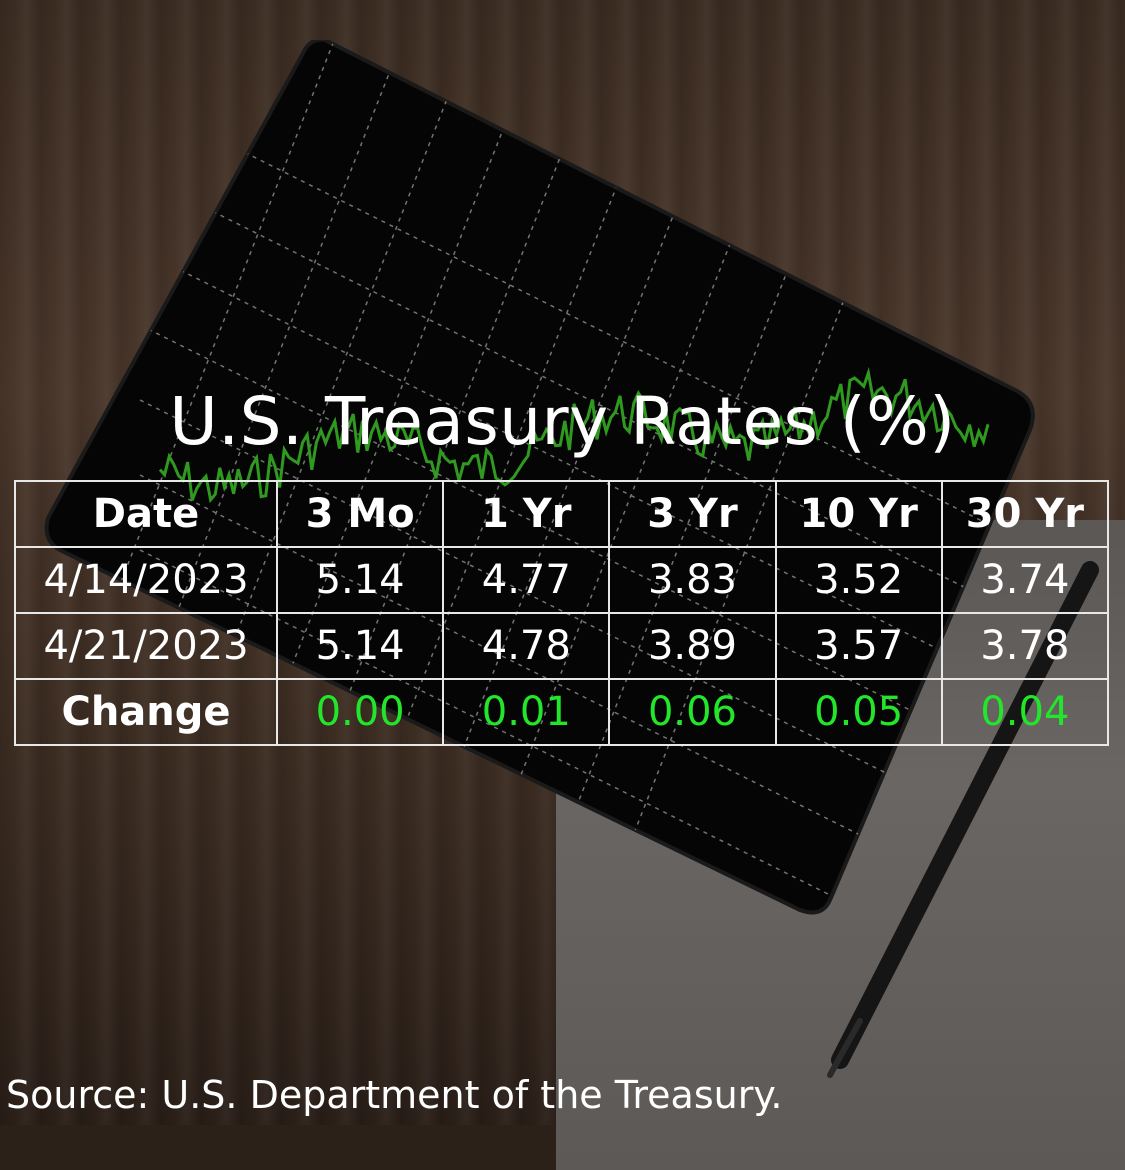 The image size is (1125, 1170). What do you see at coordinates (1025, 580) in the screenshot?
I see `cell-30yr: 3.74` at bounding box center [1025, 580].